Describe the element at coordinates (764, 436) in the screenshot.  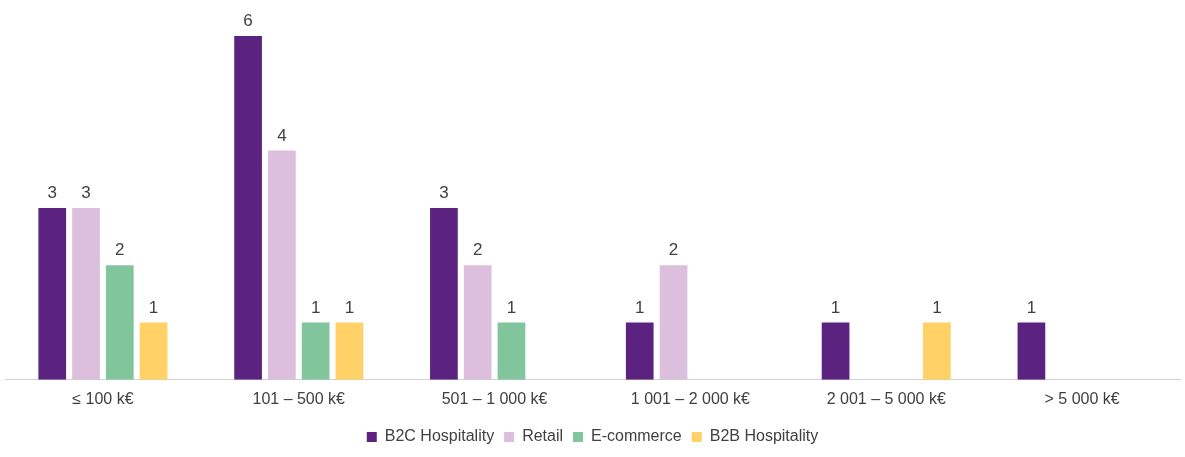
I see `legend-label: B2B Hospitality` at that location.